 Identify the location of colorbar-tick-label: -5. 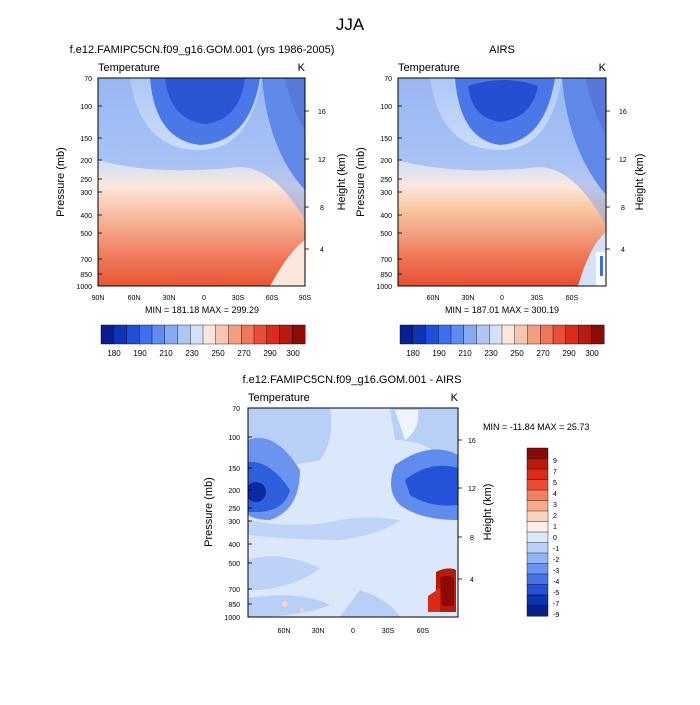
(556, 593).